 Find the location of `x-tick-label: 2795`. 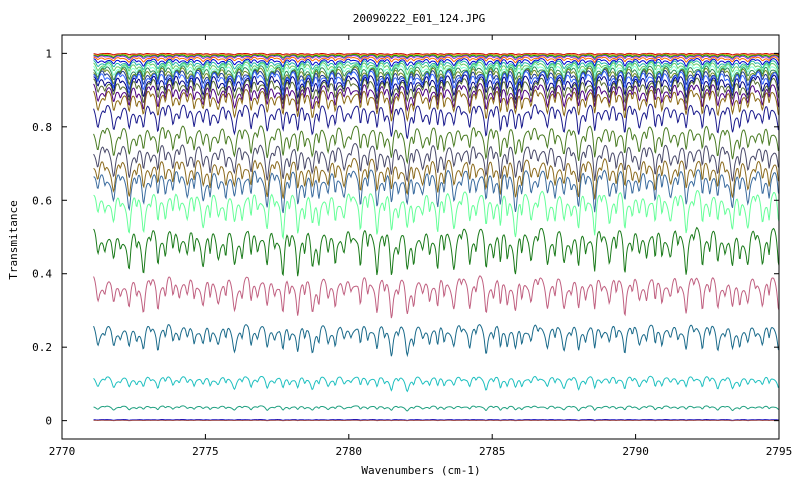

x-tick-label: 2795 is located at coordinates (779, 451).